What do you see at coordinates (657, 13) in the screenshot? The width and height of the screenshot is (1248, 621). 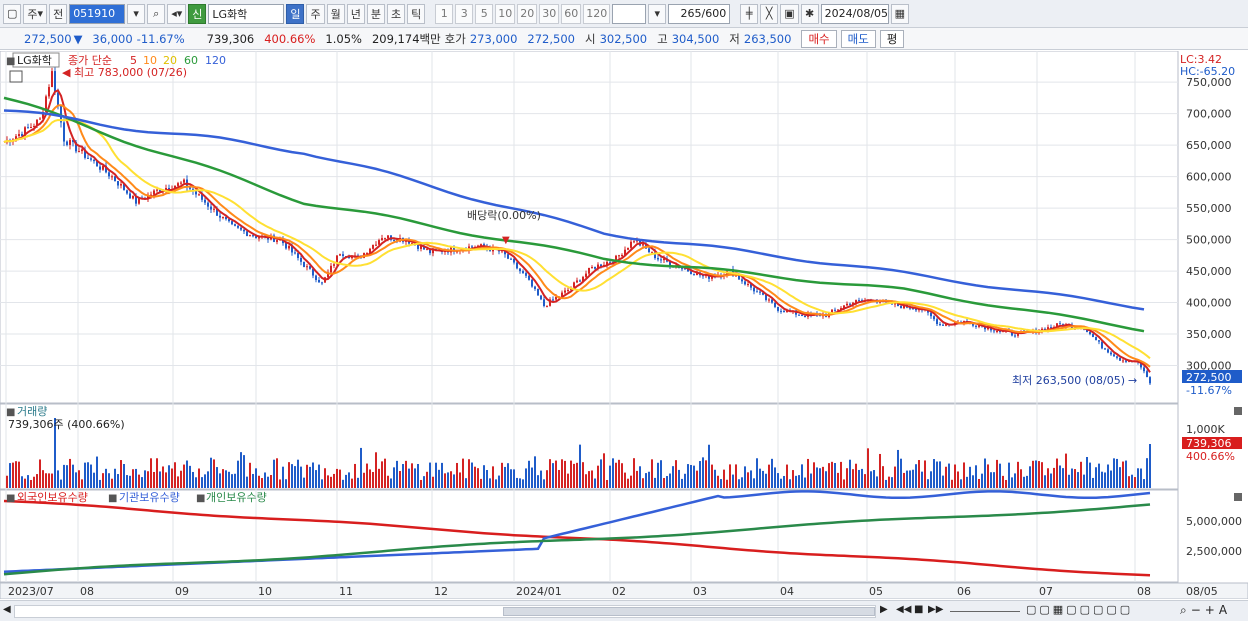 I see `interval-dropdown-icon: ▾` at bounding box center [657, 13].